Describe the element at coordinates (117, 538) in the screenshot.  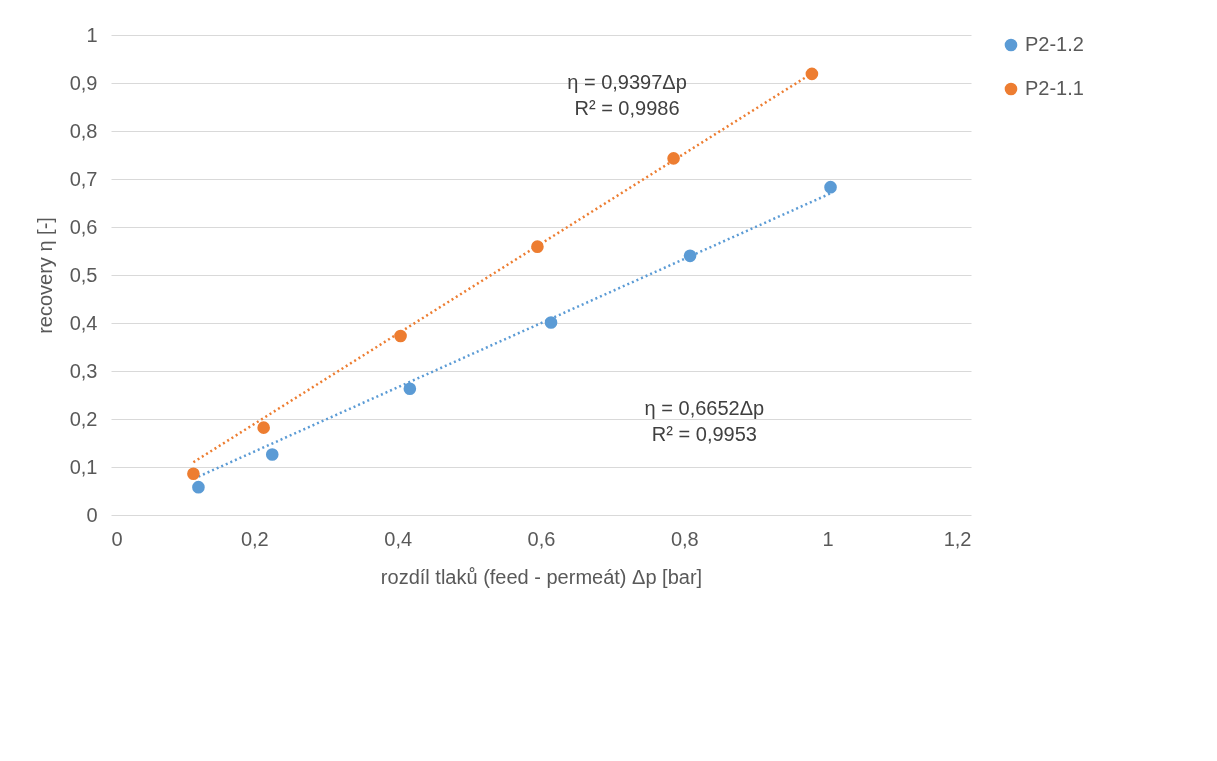
I see `x-tick-label: 0` at that location.